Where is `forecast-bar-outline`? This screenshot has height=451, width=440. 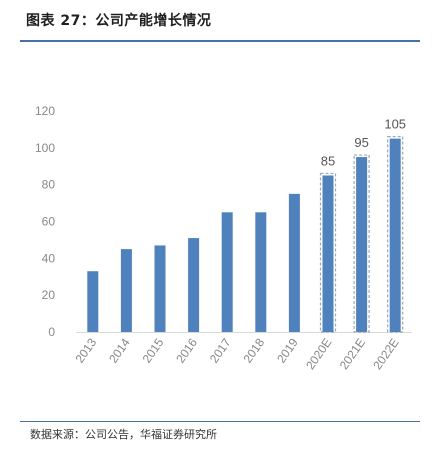 forecast-bar-outline is located at coordinates (361, 243).